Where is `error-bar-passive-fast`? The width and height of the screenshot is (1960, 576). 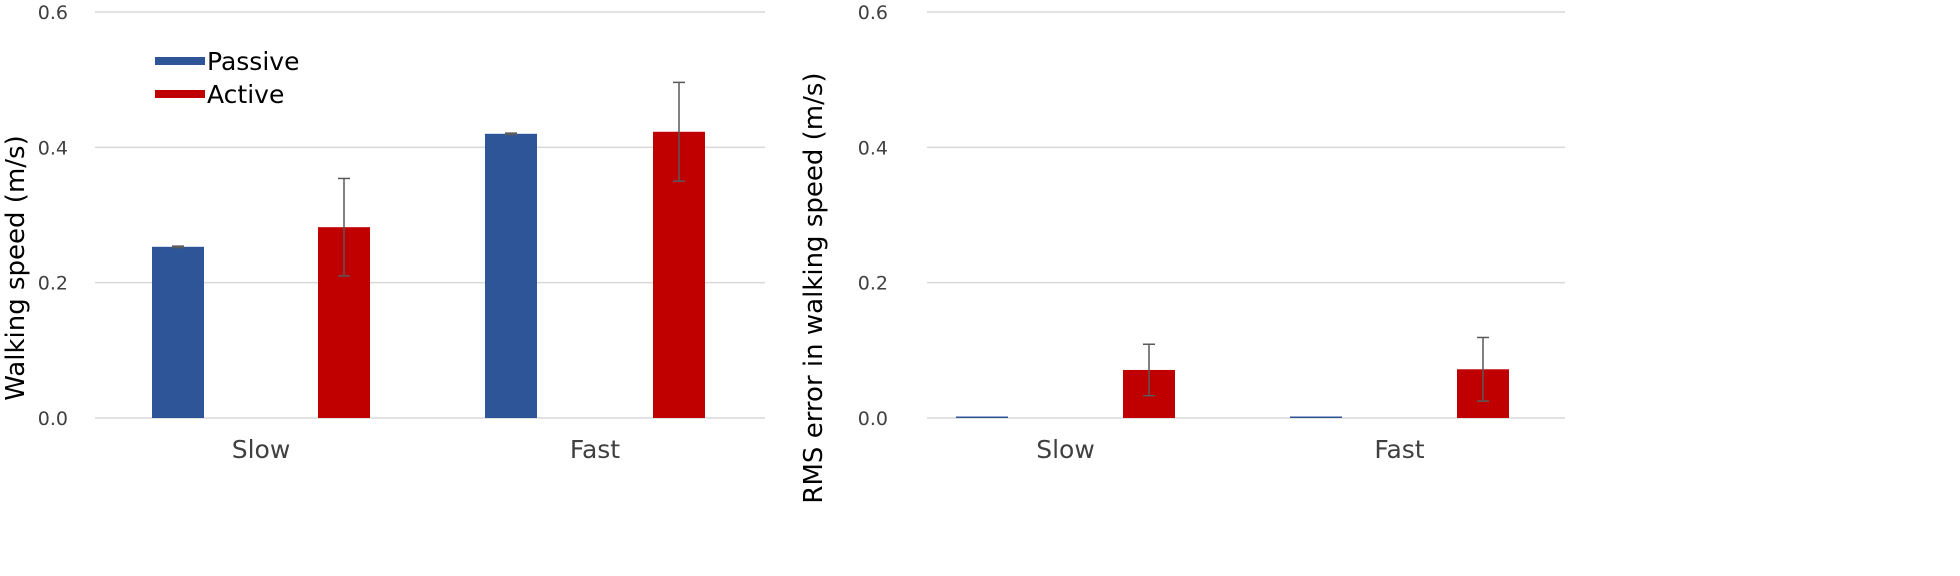
error-bar-passive-fast is located at coordinates (511, 134).